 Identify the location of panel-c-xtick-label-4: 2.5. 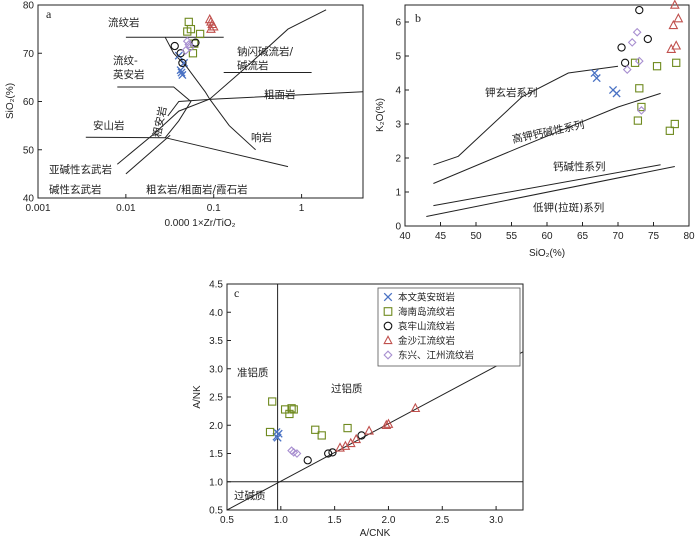
(442, 520).